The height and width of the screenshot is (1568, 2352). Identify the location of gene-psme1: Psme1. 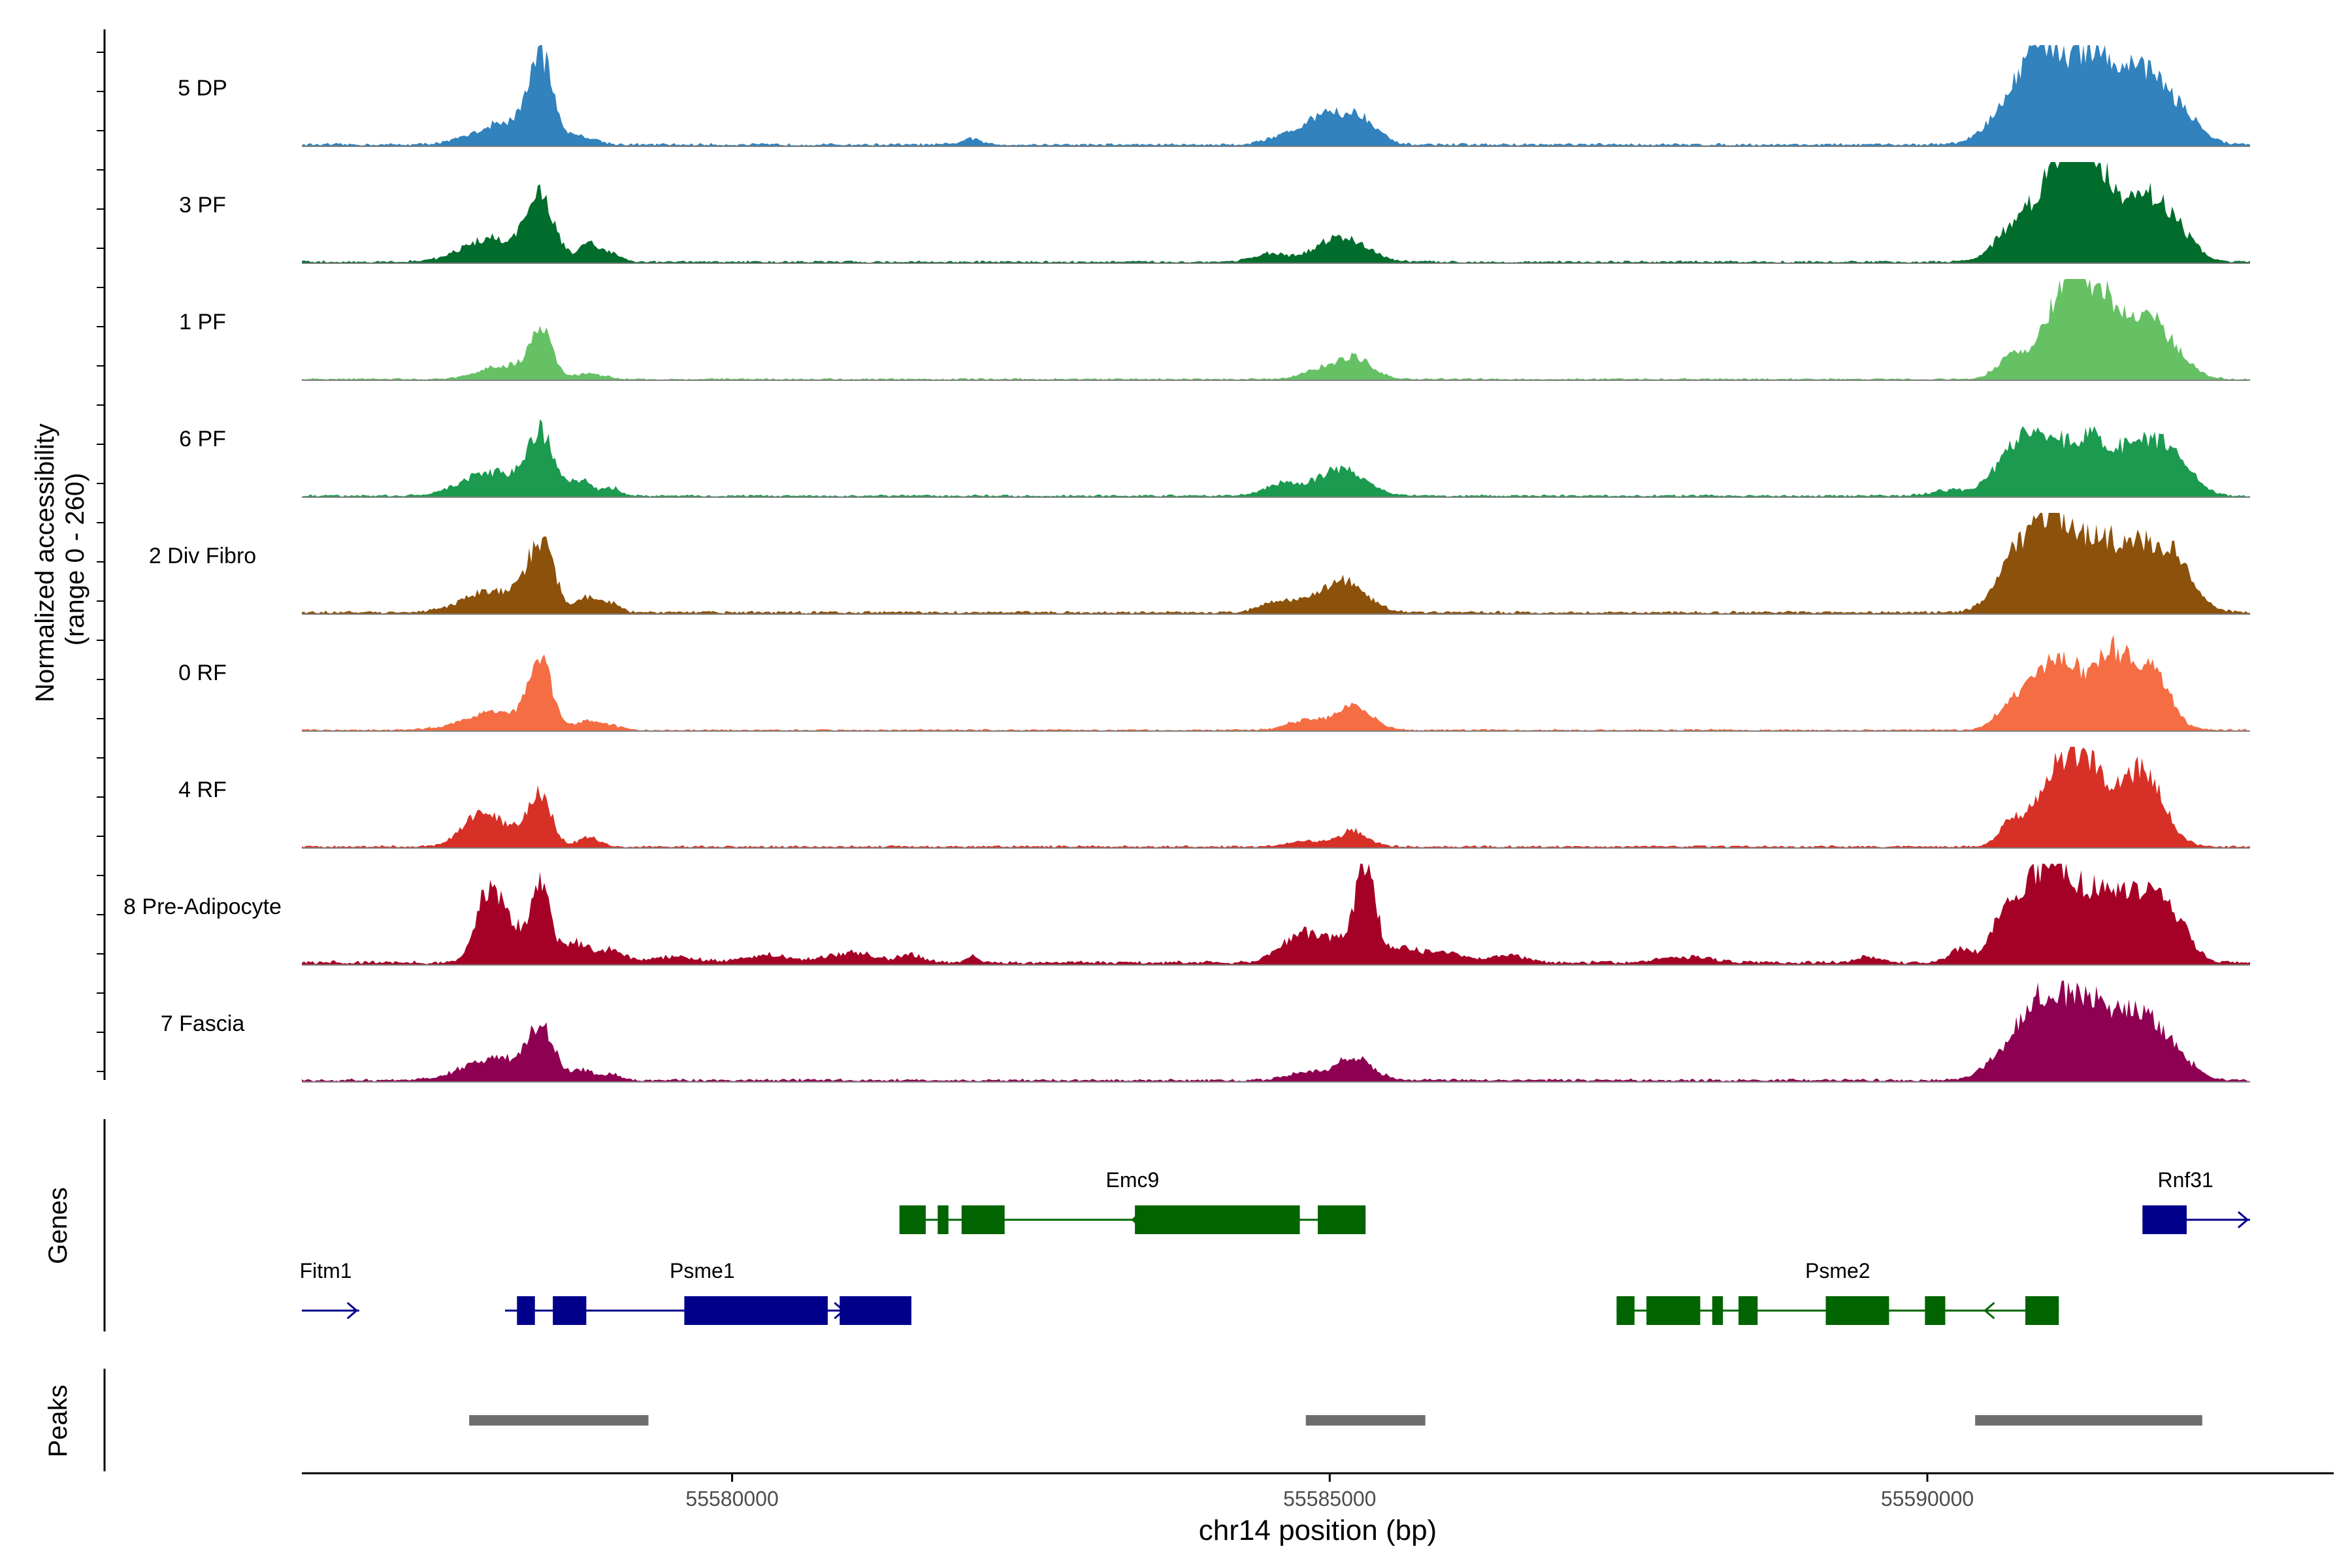
(708, 1292).